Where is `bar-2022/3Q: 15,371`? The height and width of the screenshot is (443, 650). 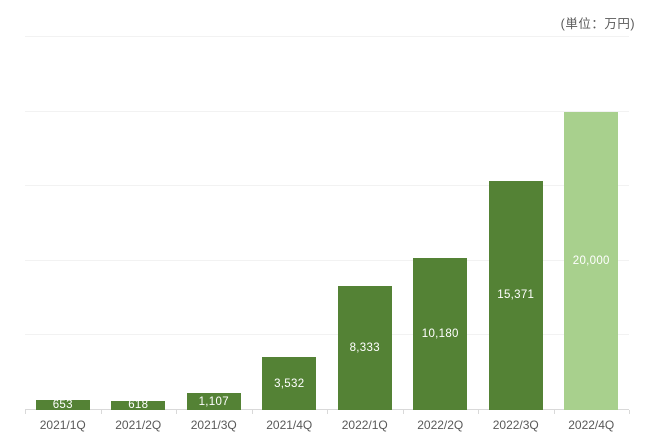
bar-2022/3Q: 15,371 is located at coordinates (515, 295).